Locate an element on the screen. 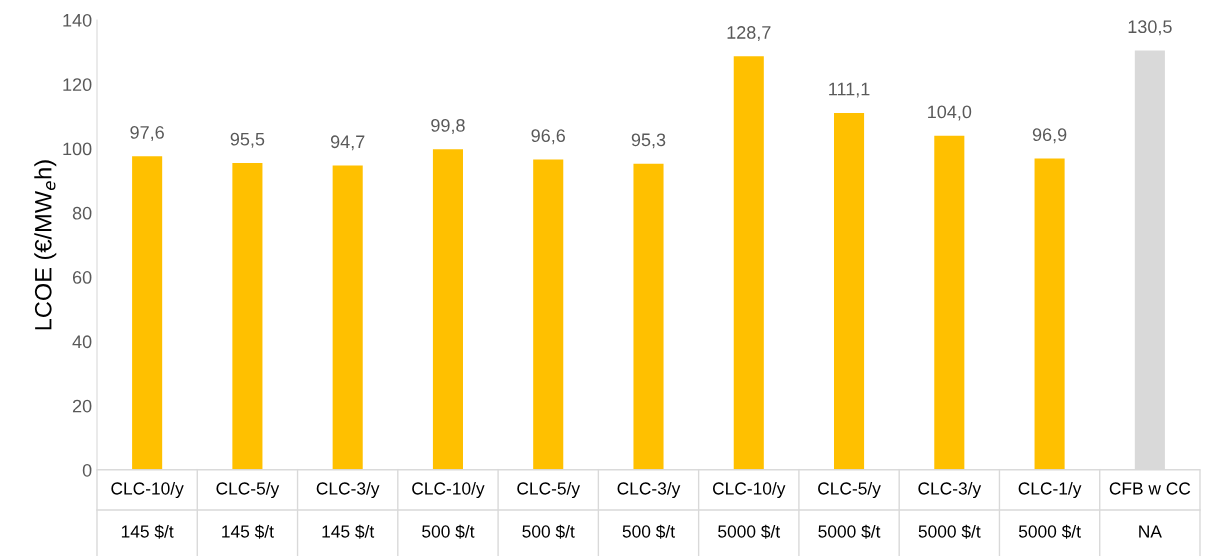 The width and height of the screenshot is (1213, 556). data-label: 95,3 is located at coordinates (648, 141).